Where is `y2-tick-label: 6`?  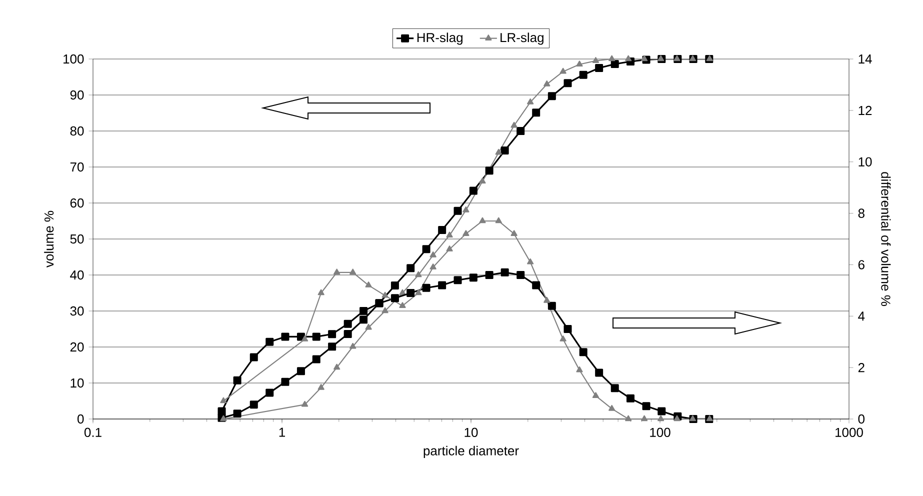 y2-tick-label: 6 is located at coordinates (861, 265).